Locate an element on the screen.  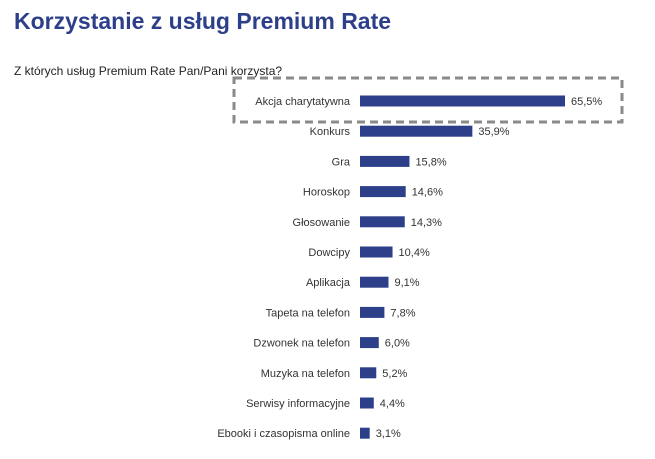
value-label: 3,1% is located at coordinates (388, 434).